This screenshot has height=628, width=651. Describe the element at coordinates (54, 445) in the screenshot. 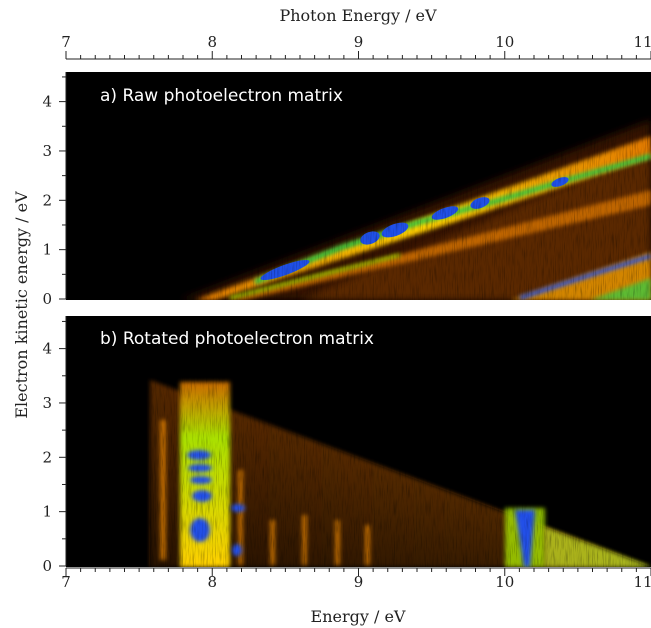

I see `panel-b-y-axis: 0 1 2 3 4` at that location.